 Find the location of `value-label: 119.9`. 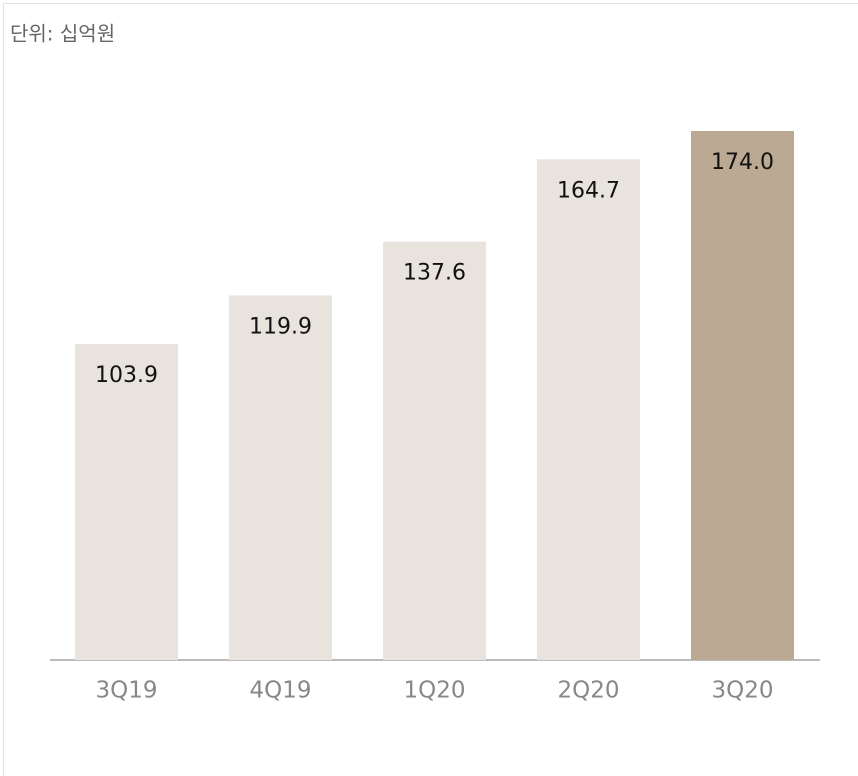

value-label: 119.9 is located at coordinates (280, 326).